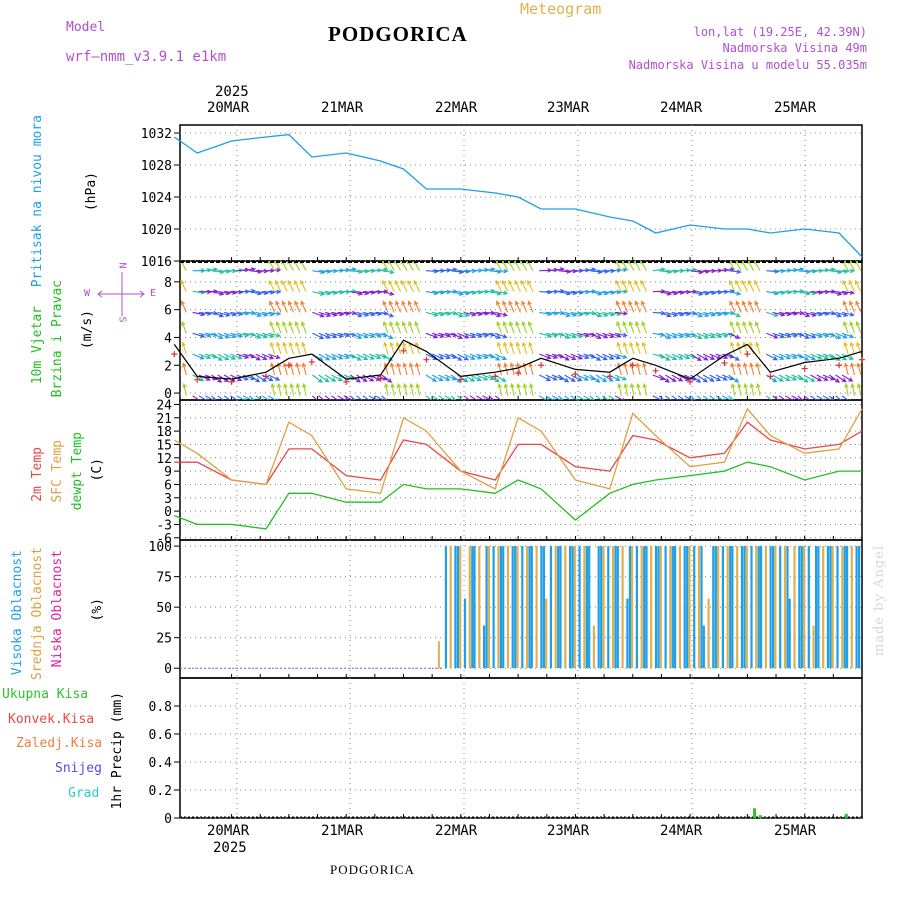 This screenshot has width=900, height=900. I want to click on compass-w: W, so click(87, 293).